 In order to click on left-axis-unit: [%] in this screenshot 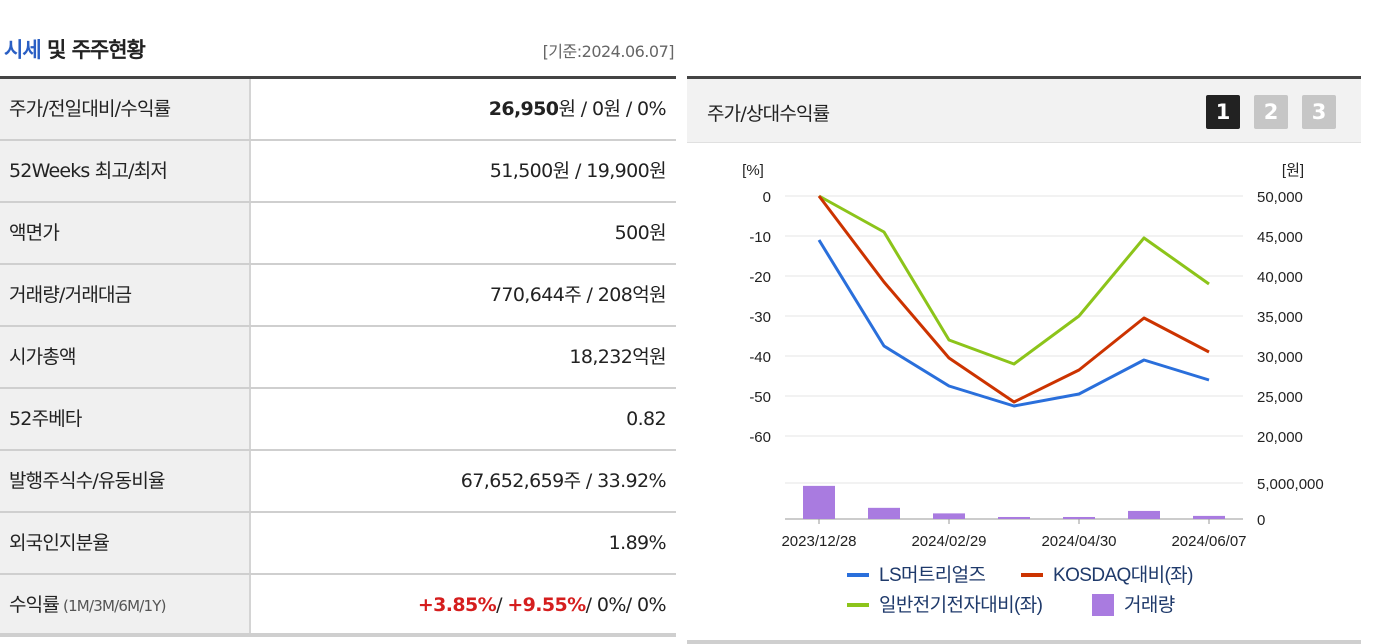, I will do `click(753, 170)`.